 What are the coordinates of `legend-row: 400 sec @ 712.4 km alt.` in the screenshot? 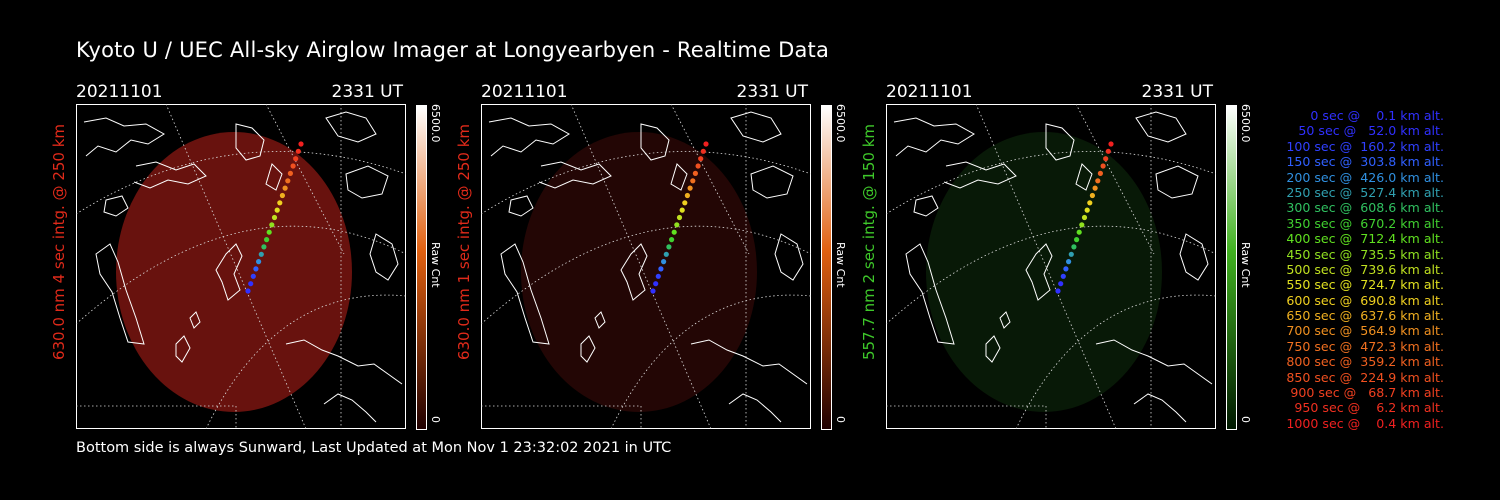 It's located at (1363, 239).